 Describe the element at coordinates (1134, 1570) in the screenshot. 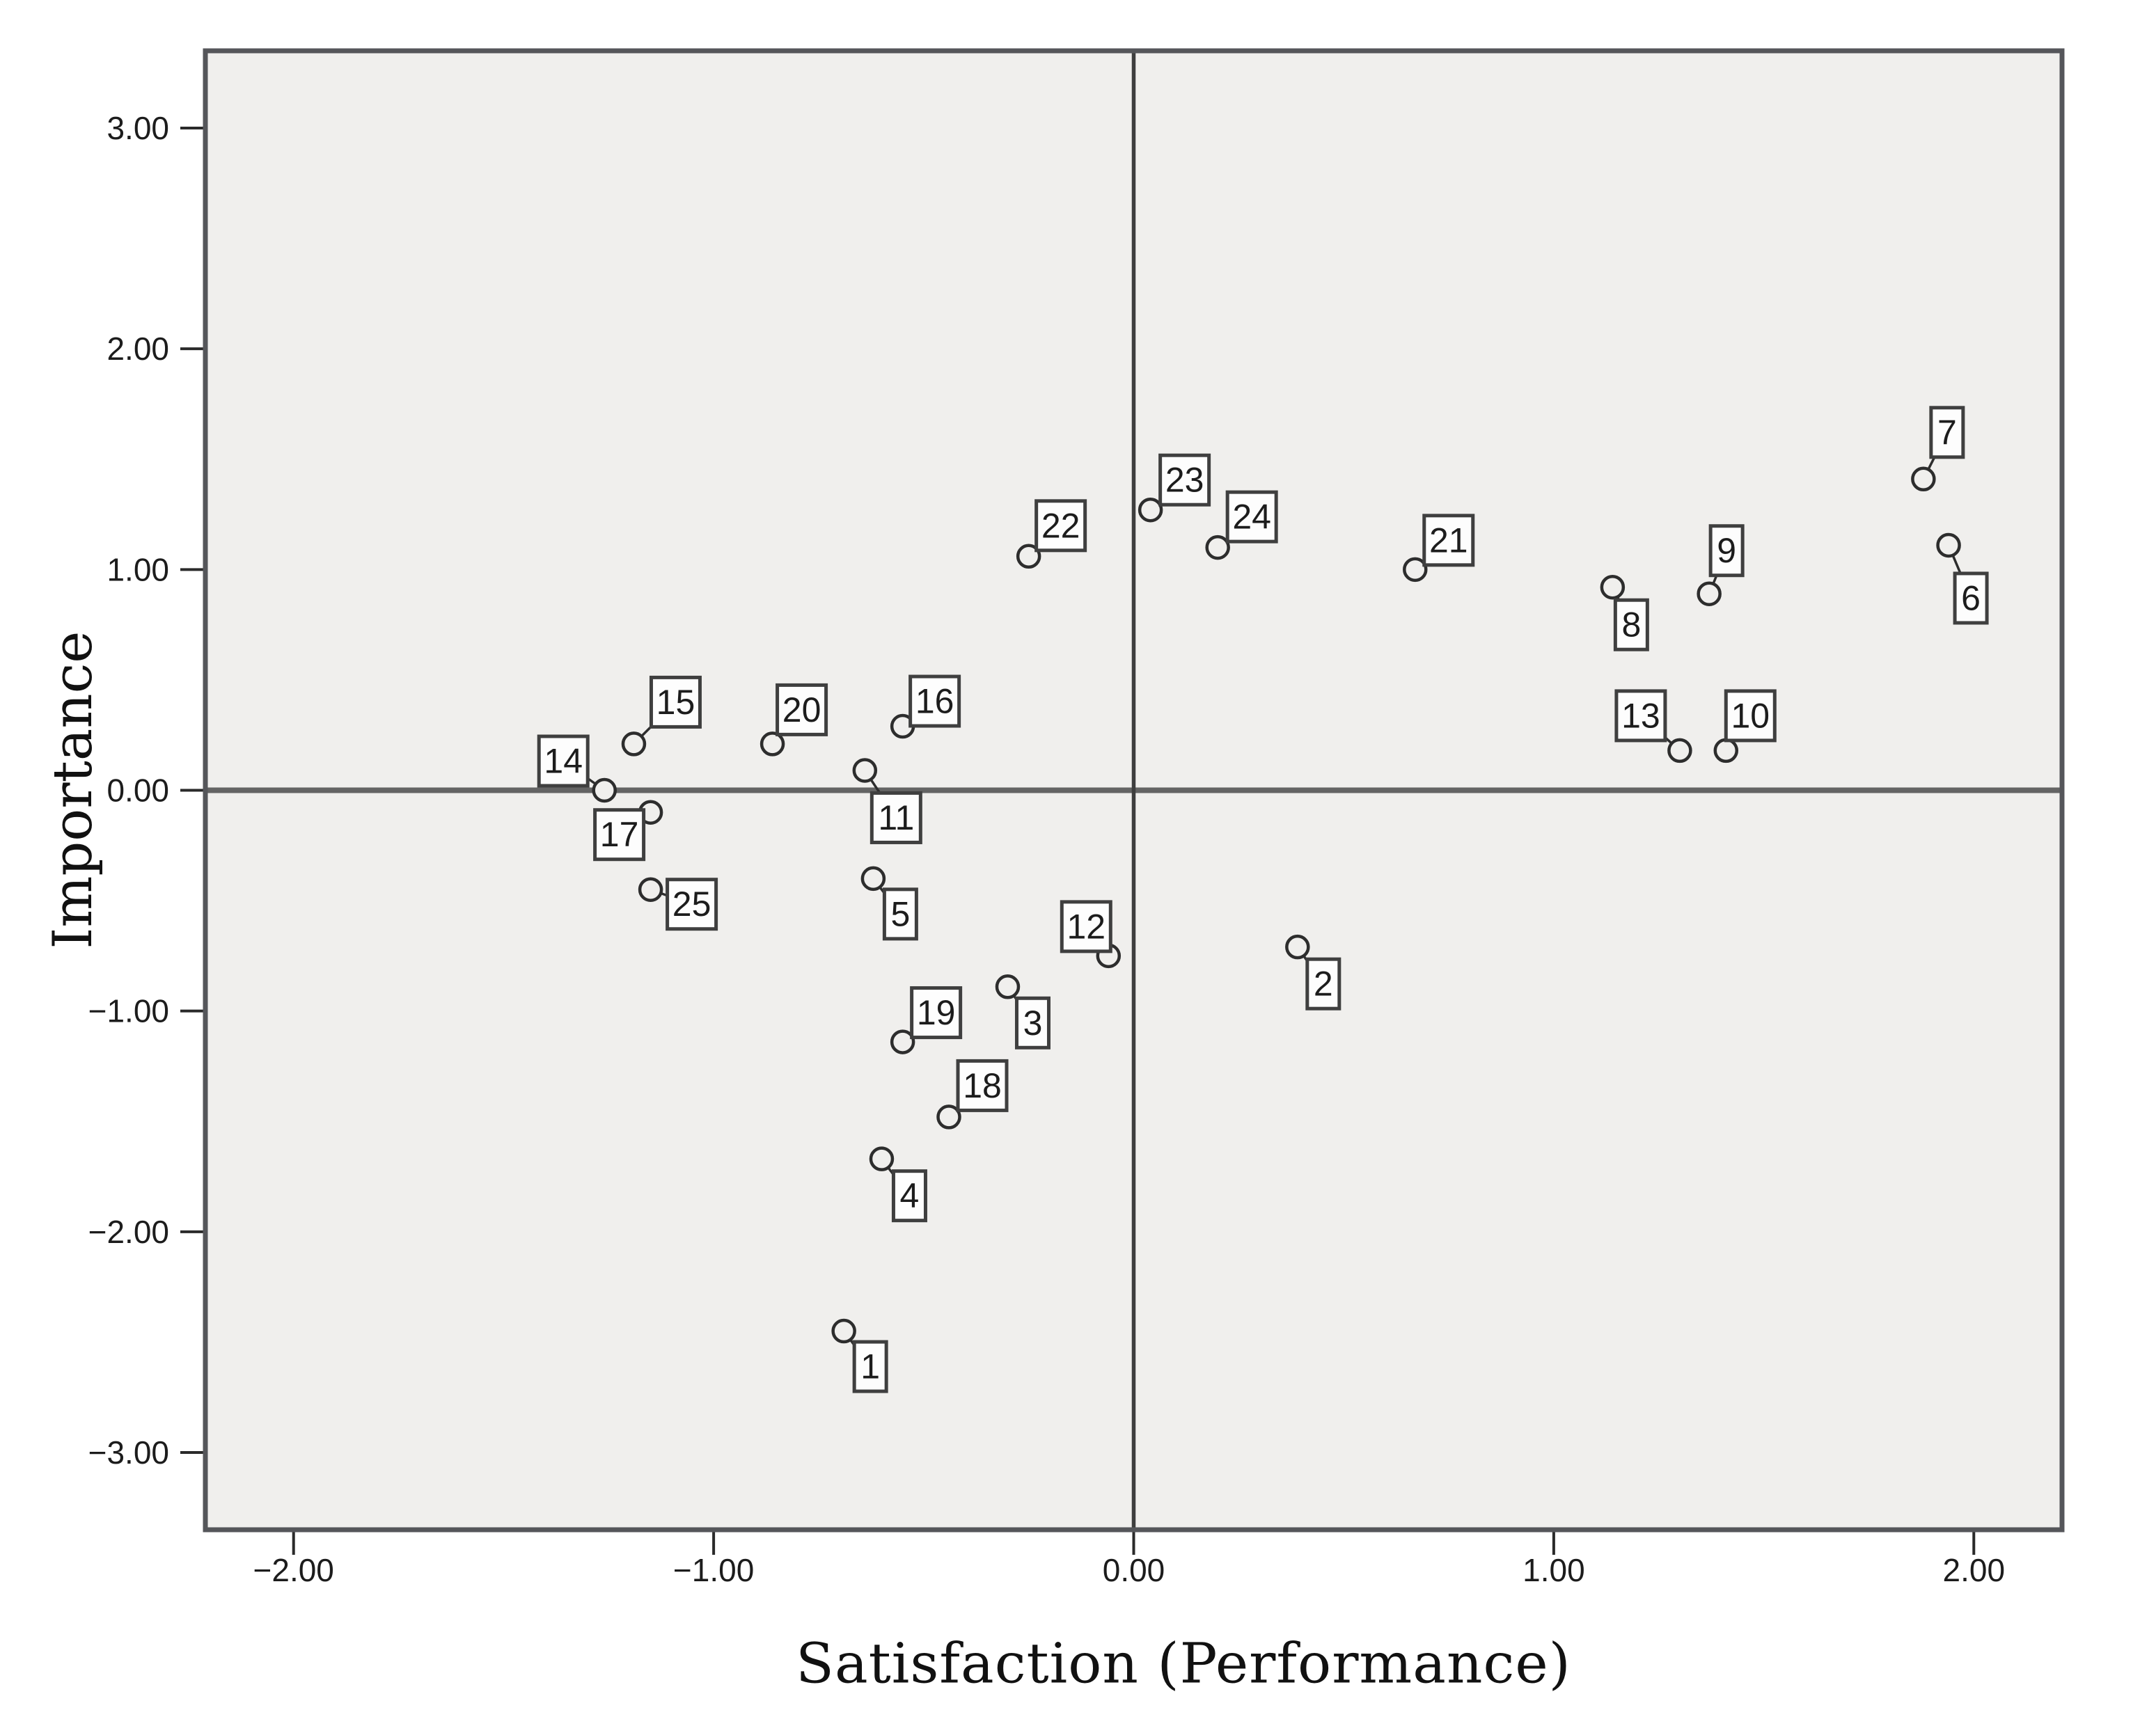

I see `x-tick-label: 0.00` at that location.